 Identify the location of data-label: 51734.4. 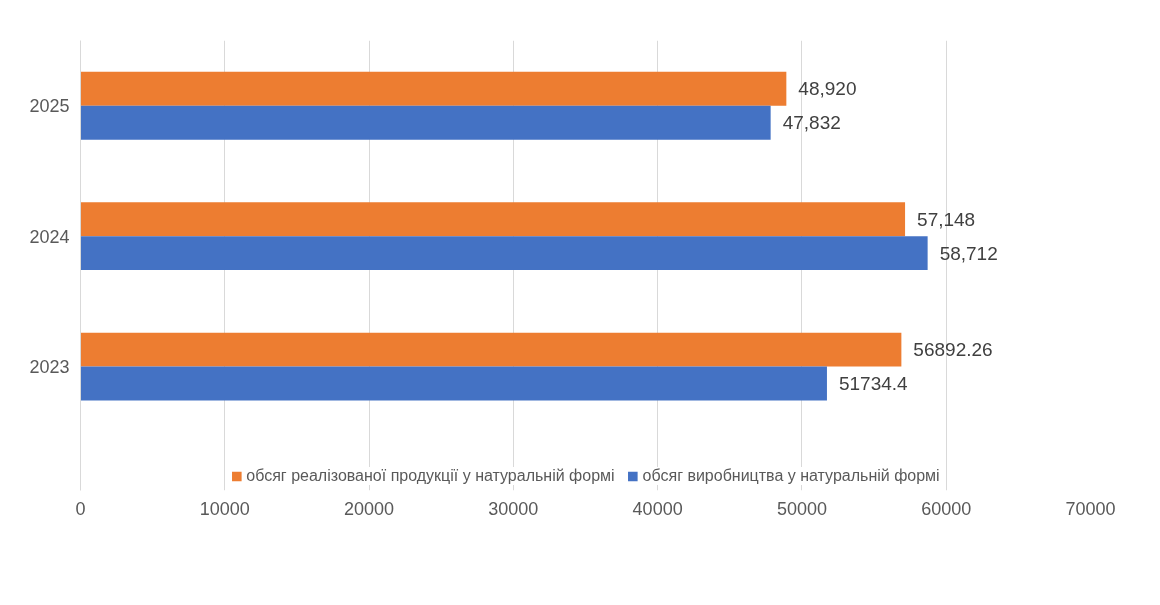
(873, 384).